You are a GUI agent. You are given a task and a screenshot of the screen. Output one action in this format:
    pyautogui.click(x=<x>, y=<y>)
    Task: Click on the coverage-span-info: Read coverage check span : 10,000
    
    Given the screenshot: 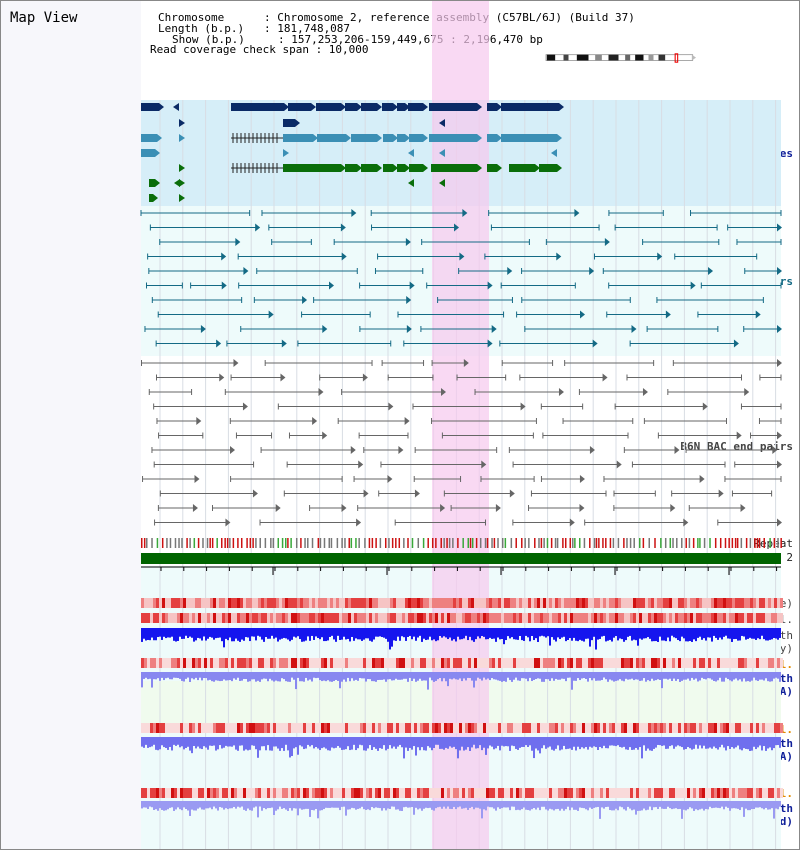 What is the action you would take?
    pyautogui.click(x=259, y=49)
    